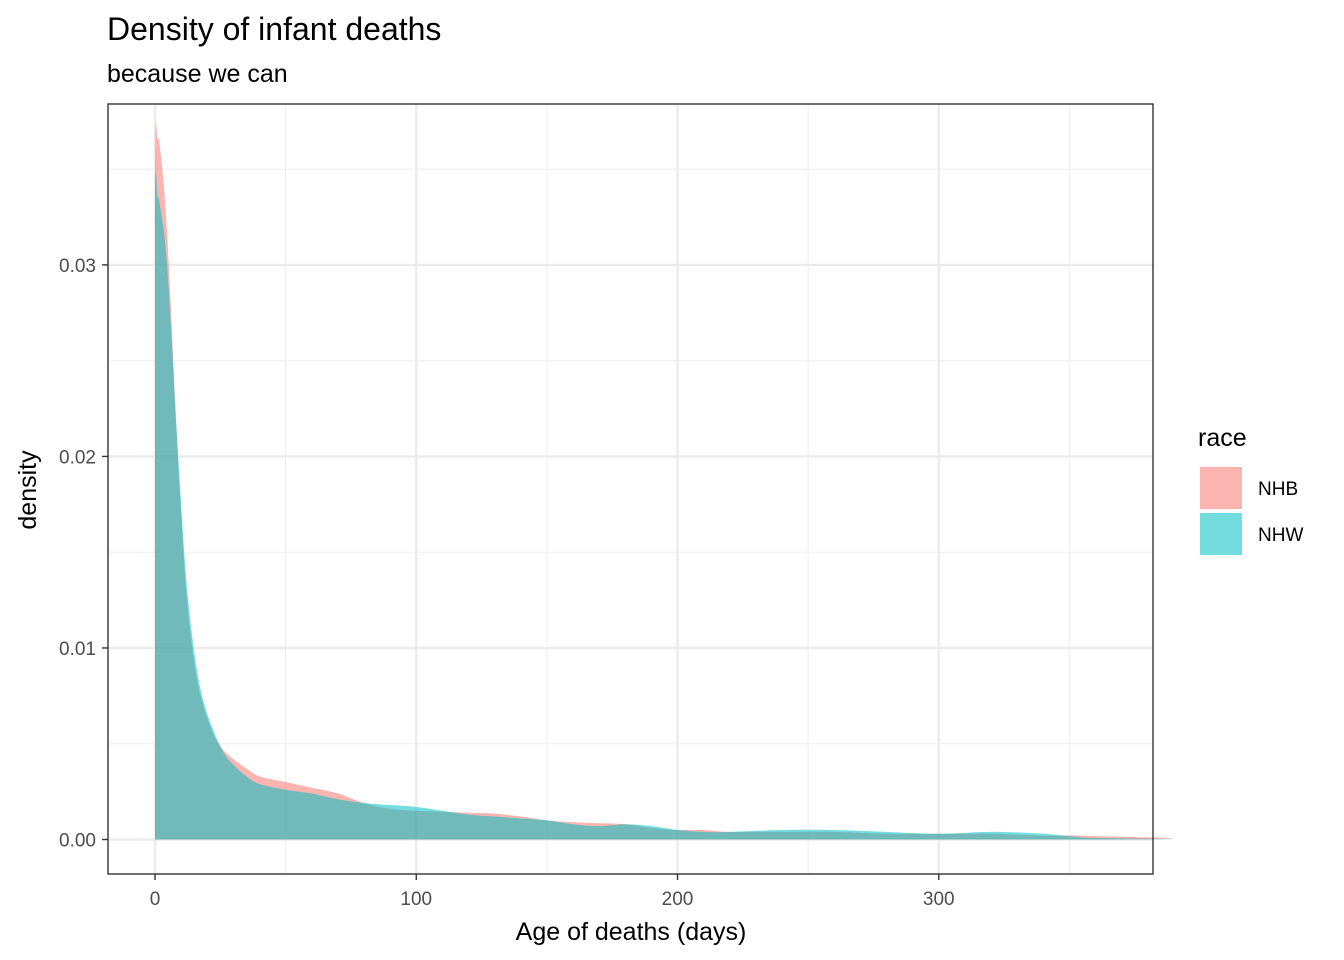 The height and width of the screenshot is (960, 1344). What do you see at coordinates (77, 457) in the screenshot?
I see `y-tick-label: 0.02` at bounding box center [77, 457].